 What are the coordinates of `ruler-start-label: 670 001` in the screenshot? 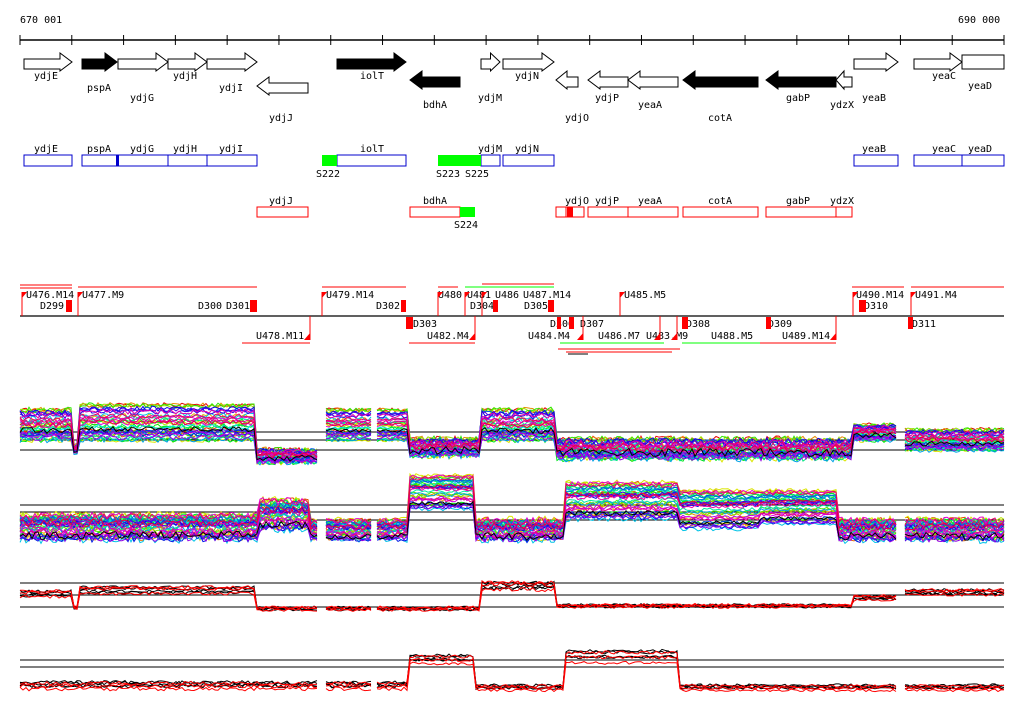 It's located at (41, 20).